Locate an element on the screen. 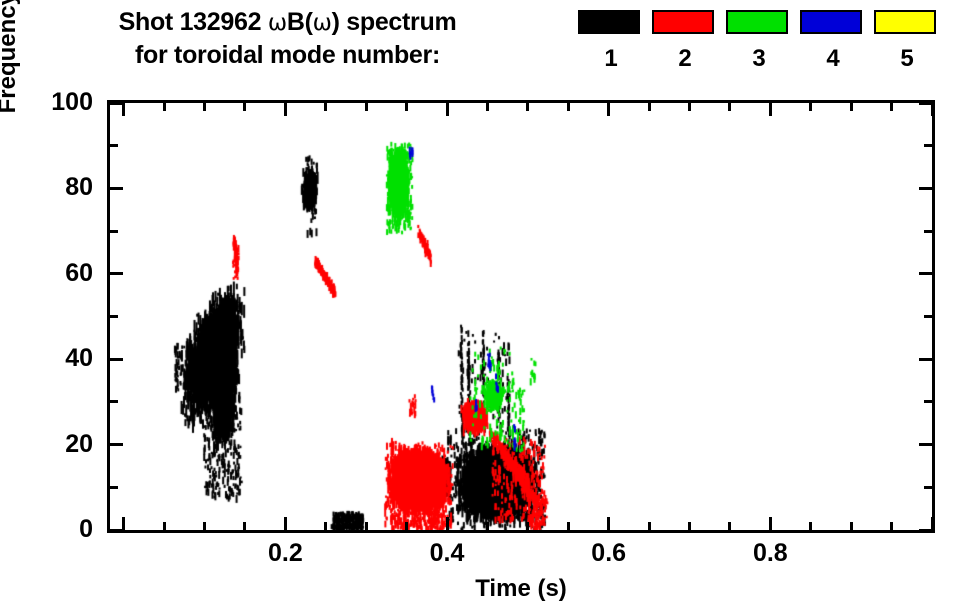  x-tick-label-0.4: 0.4 is located at coordinates (447, 553).